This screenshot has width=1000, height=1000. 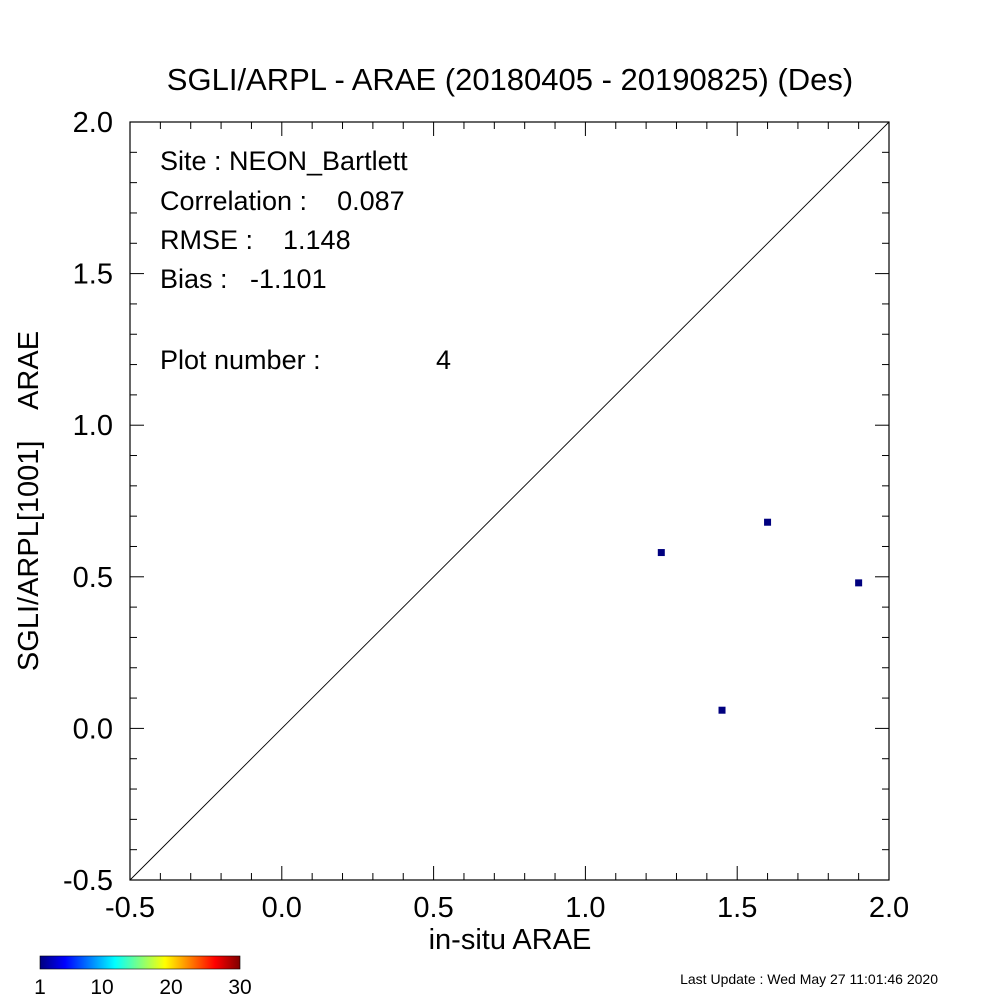 What do you see at coordinates (88, 881) in the screenshot?
I see `y-tick-label: -0.5` at bounding box center [88, 881].